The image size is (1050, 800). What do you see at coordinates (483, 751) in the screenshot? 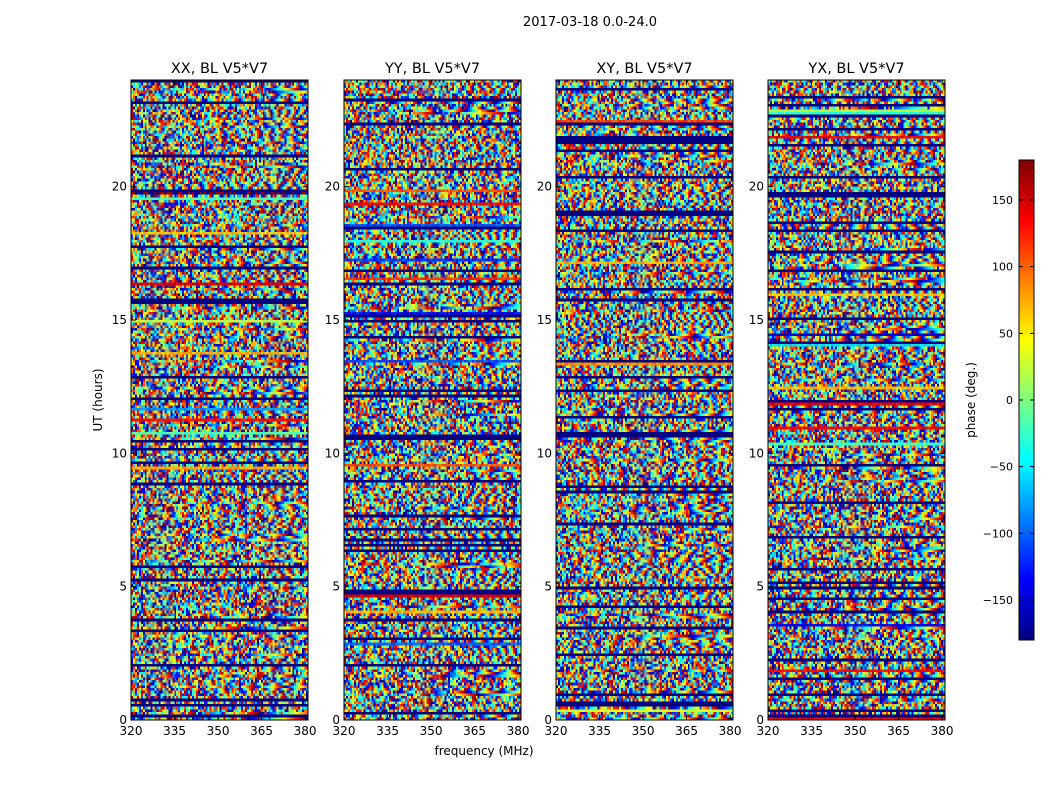
I see `x-axis-label: frequency (MHz)` at bounding box center [483, 751].